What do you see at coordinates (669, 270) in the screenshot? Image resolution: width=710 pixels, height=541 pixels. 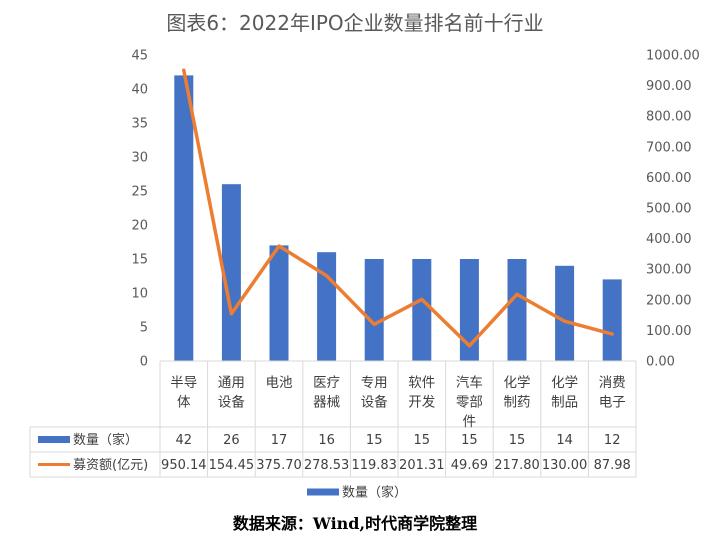 I see `y-right-tick-label: 300.00` at bounding box center [669, 270].